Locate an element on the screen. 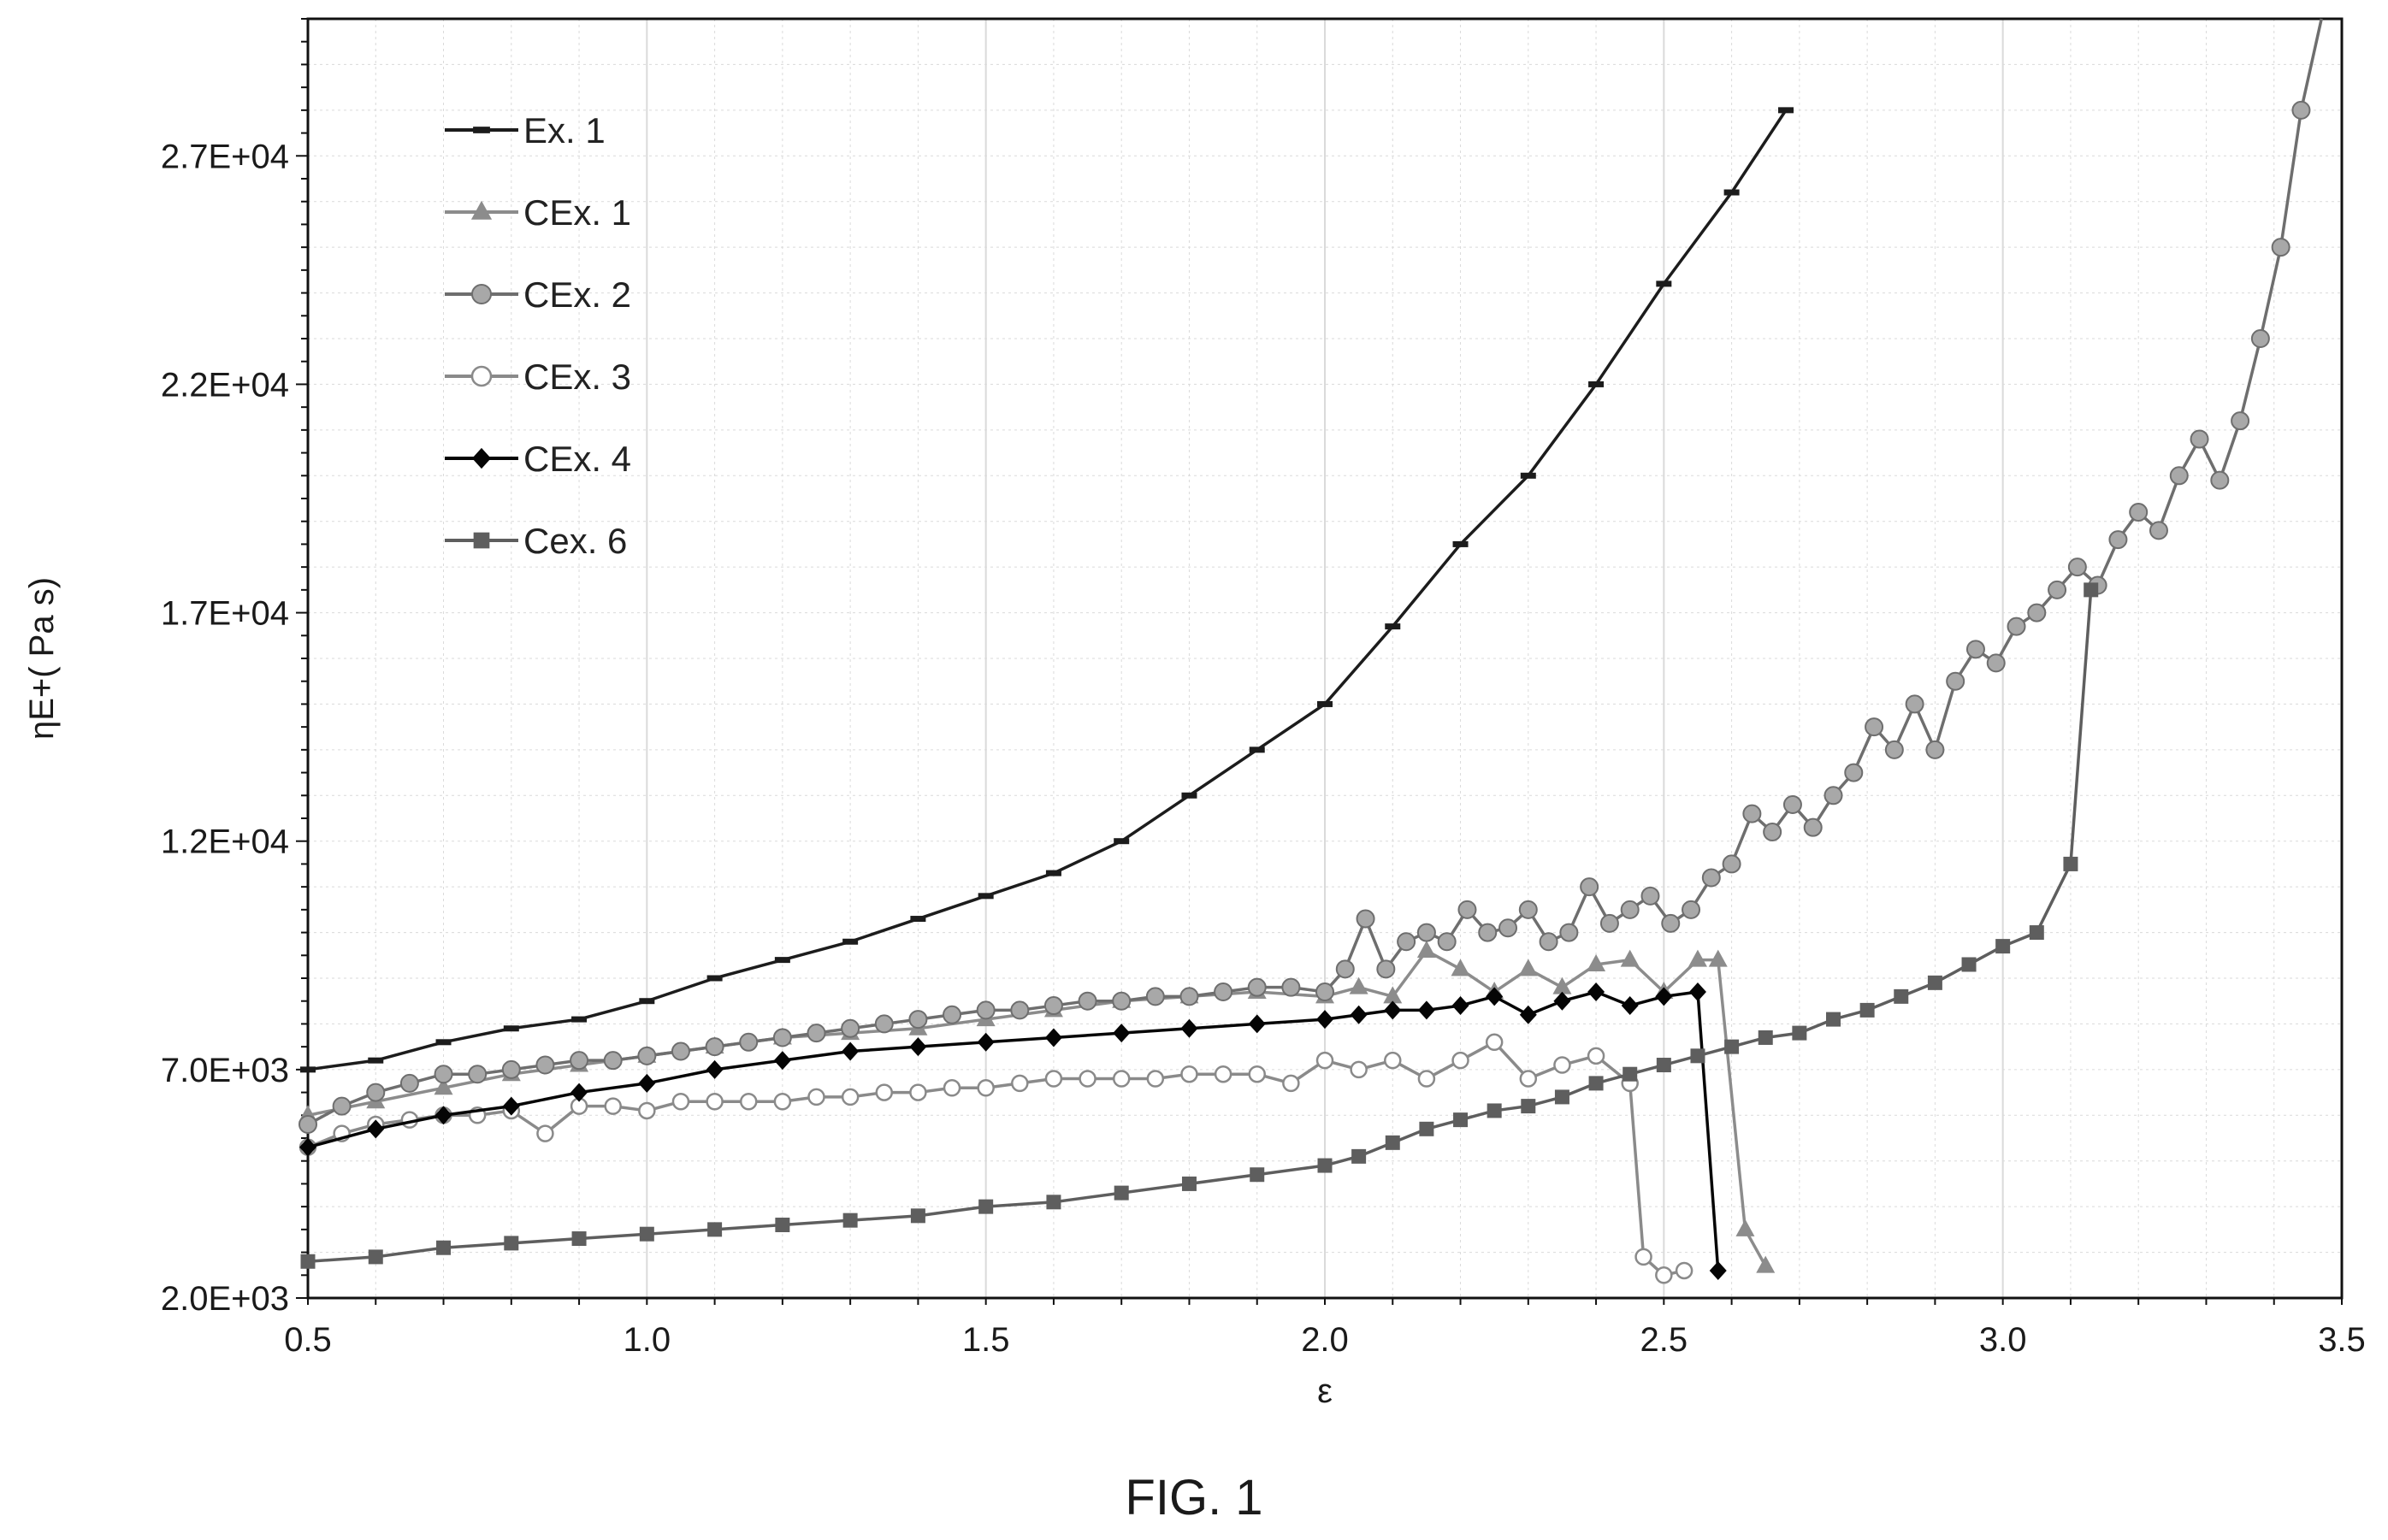 The image size is (2388, 1540). x-tick-label: 3.0 is located at coordinates (2003, 1340).